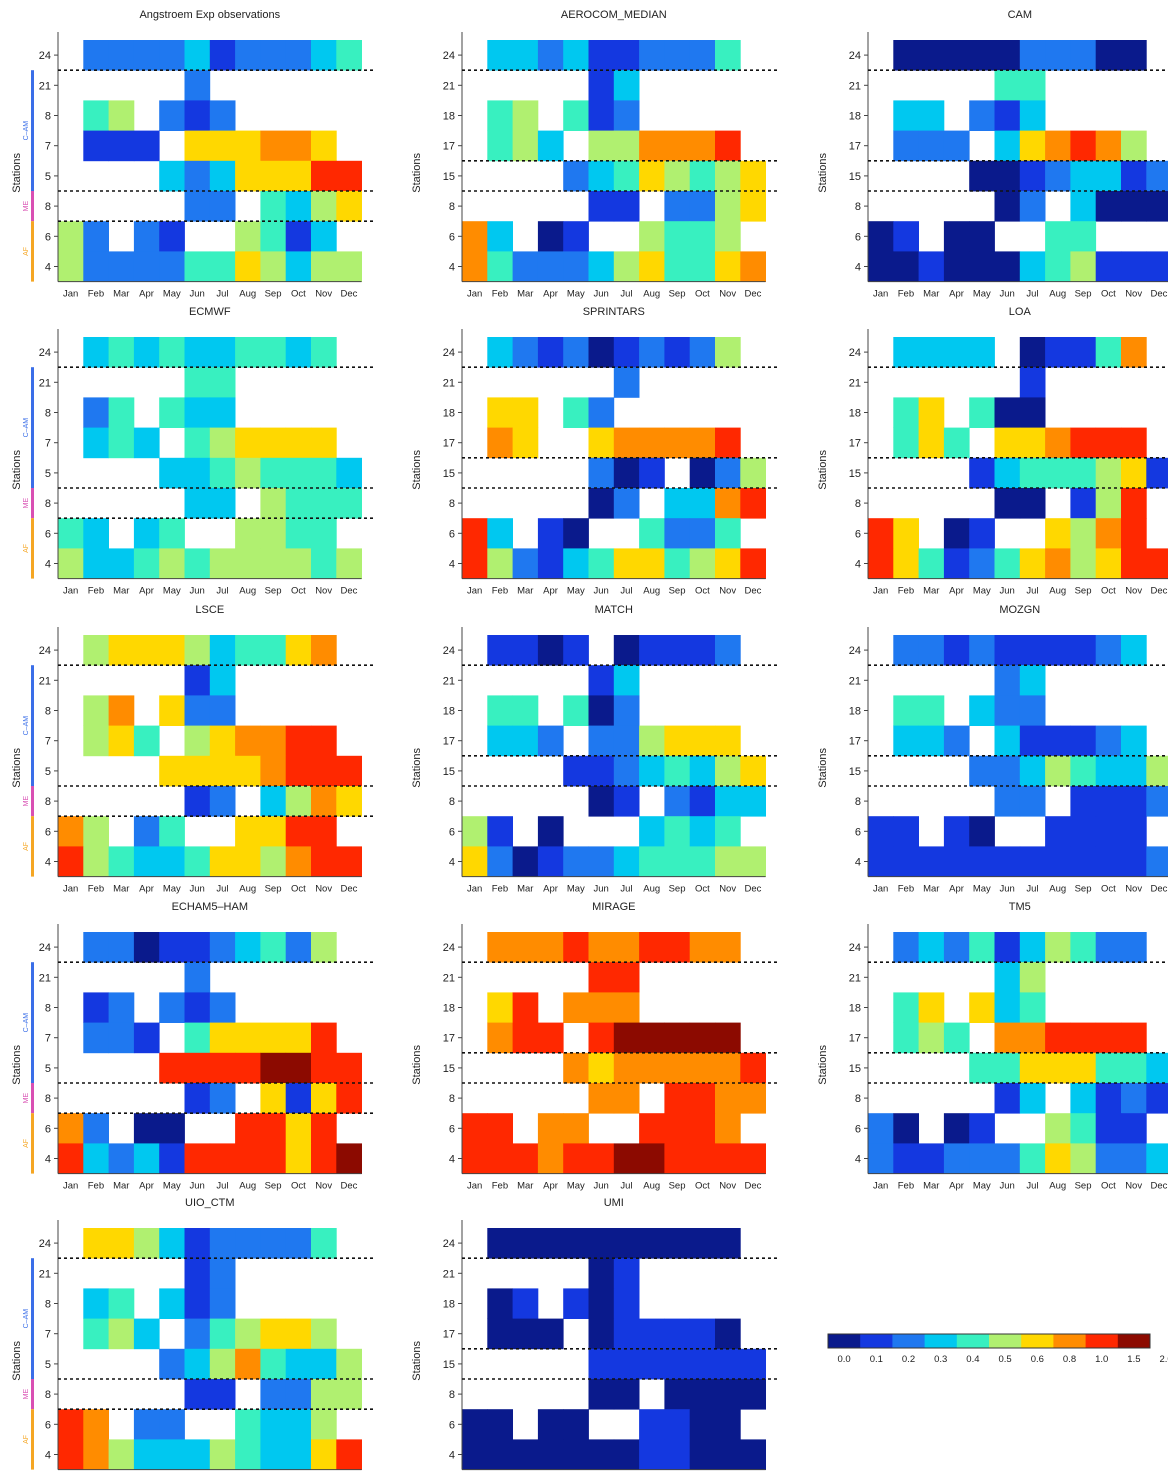 The image size is (1168, 1476). What do you see at coordinates (323, 1186) in the screenshot?
I see `x-tick-label: Nov` at bounding box center [323, 1186].